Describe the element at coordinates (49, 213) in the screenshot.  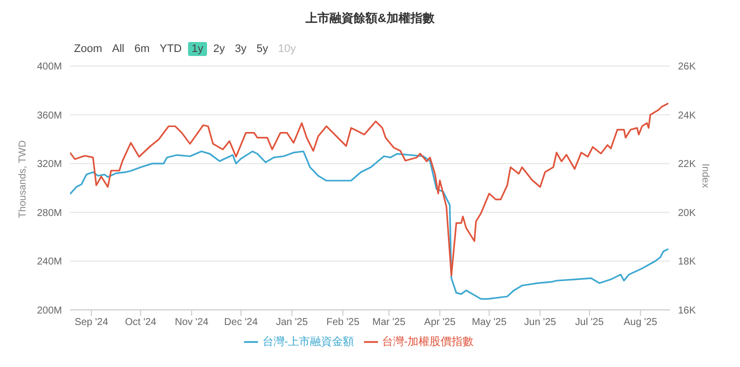
I see `y-tick-label: 280M` at that location.